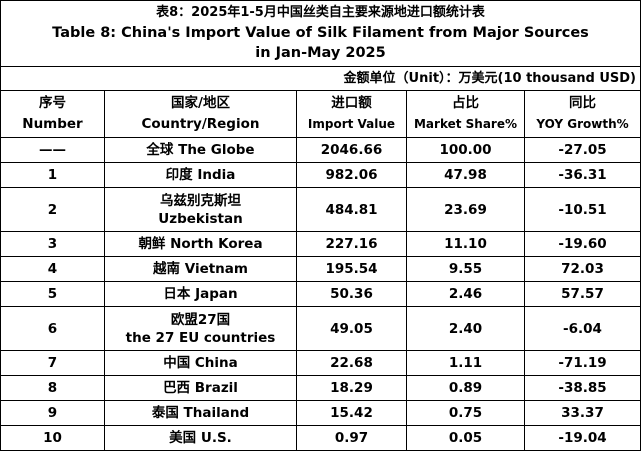 Image resolution: width=641 pixels, height=470 pixels. Describe the element at coordinates (200, 103) in the screenshot. I see `header-region-zh: 国家/地区` at that location.